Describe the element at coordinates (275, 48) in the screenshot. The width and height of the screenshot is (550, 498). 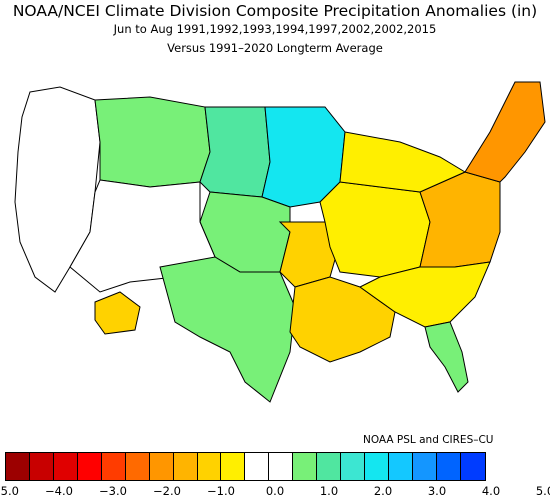
I see `map-baseline: Versus 1991–2020 Longterm Average` at that location.